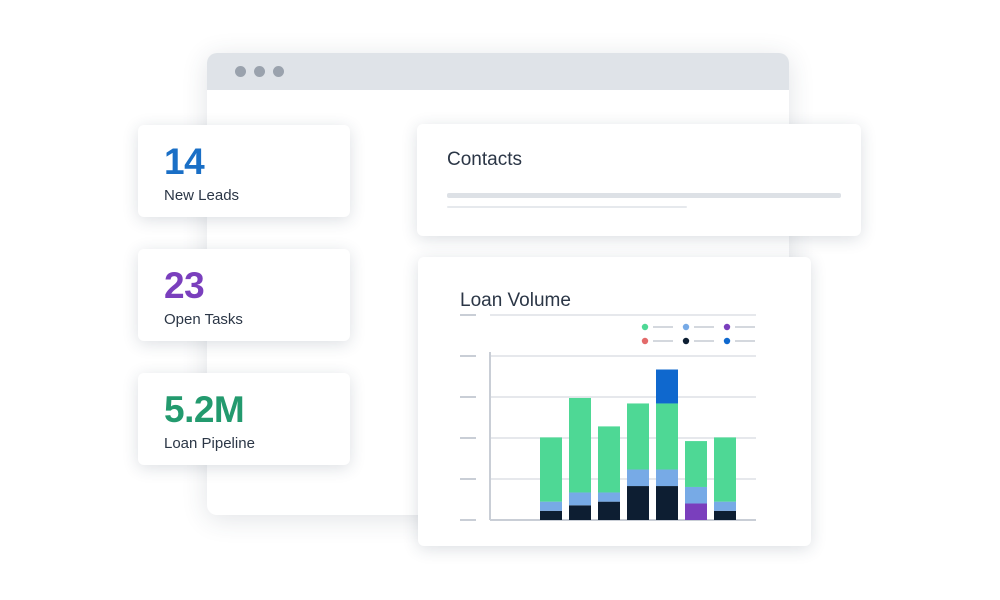 The width and height of the screenshot is (1000, 600). What do you see at coordinates (639, 180) in the screenshot?
I see `contacts-card: Contacts` at bounding box center [639, 180].